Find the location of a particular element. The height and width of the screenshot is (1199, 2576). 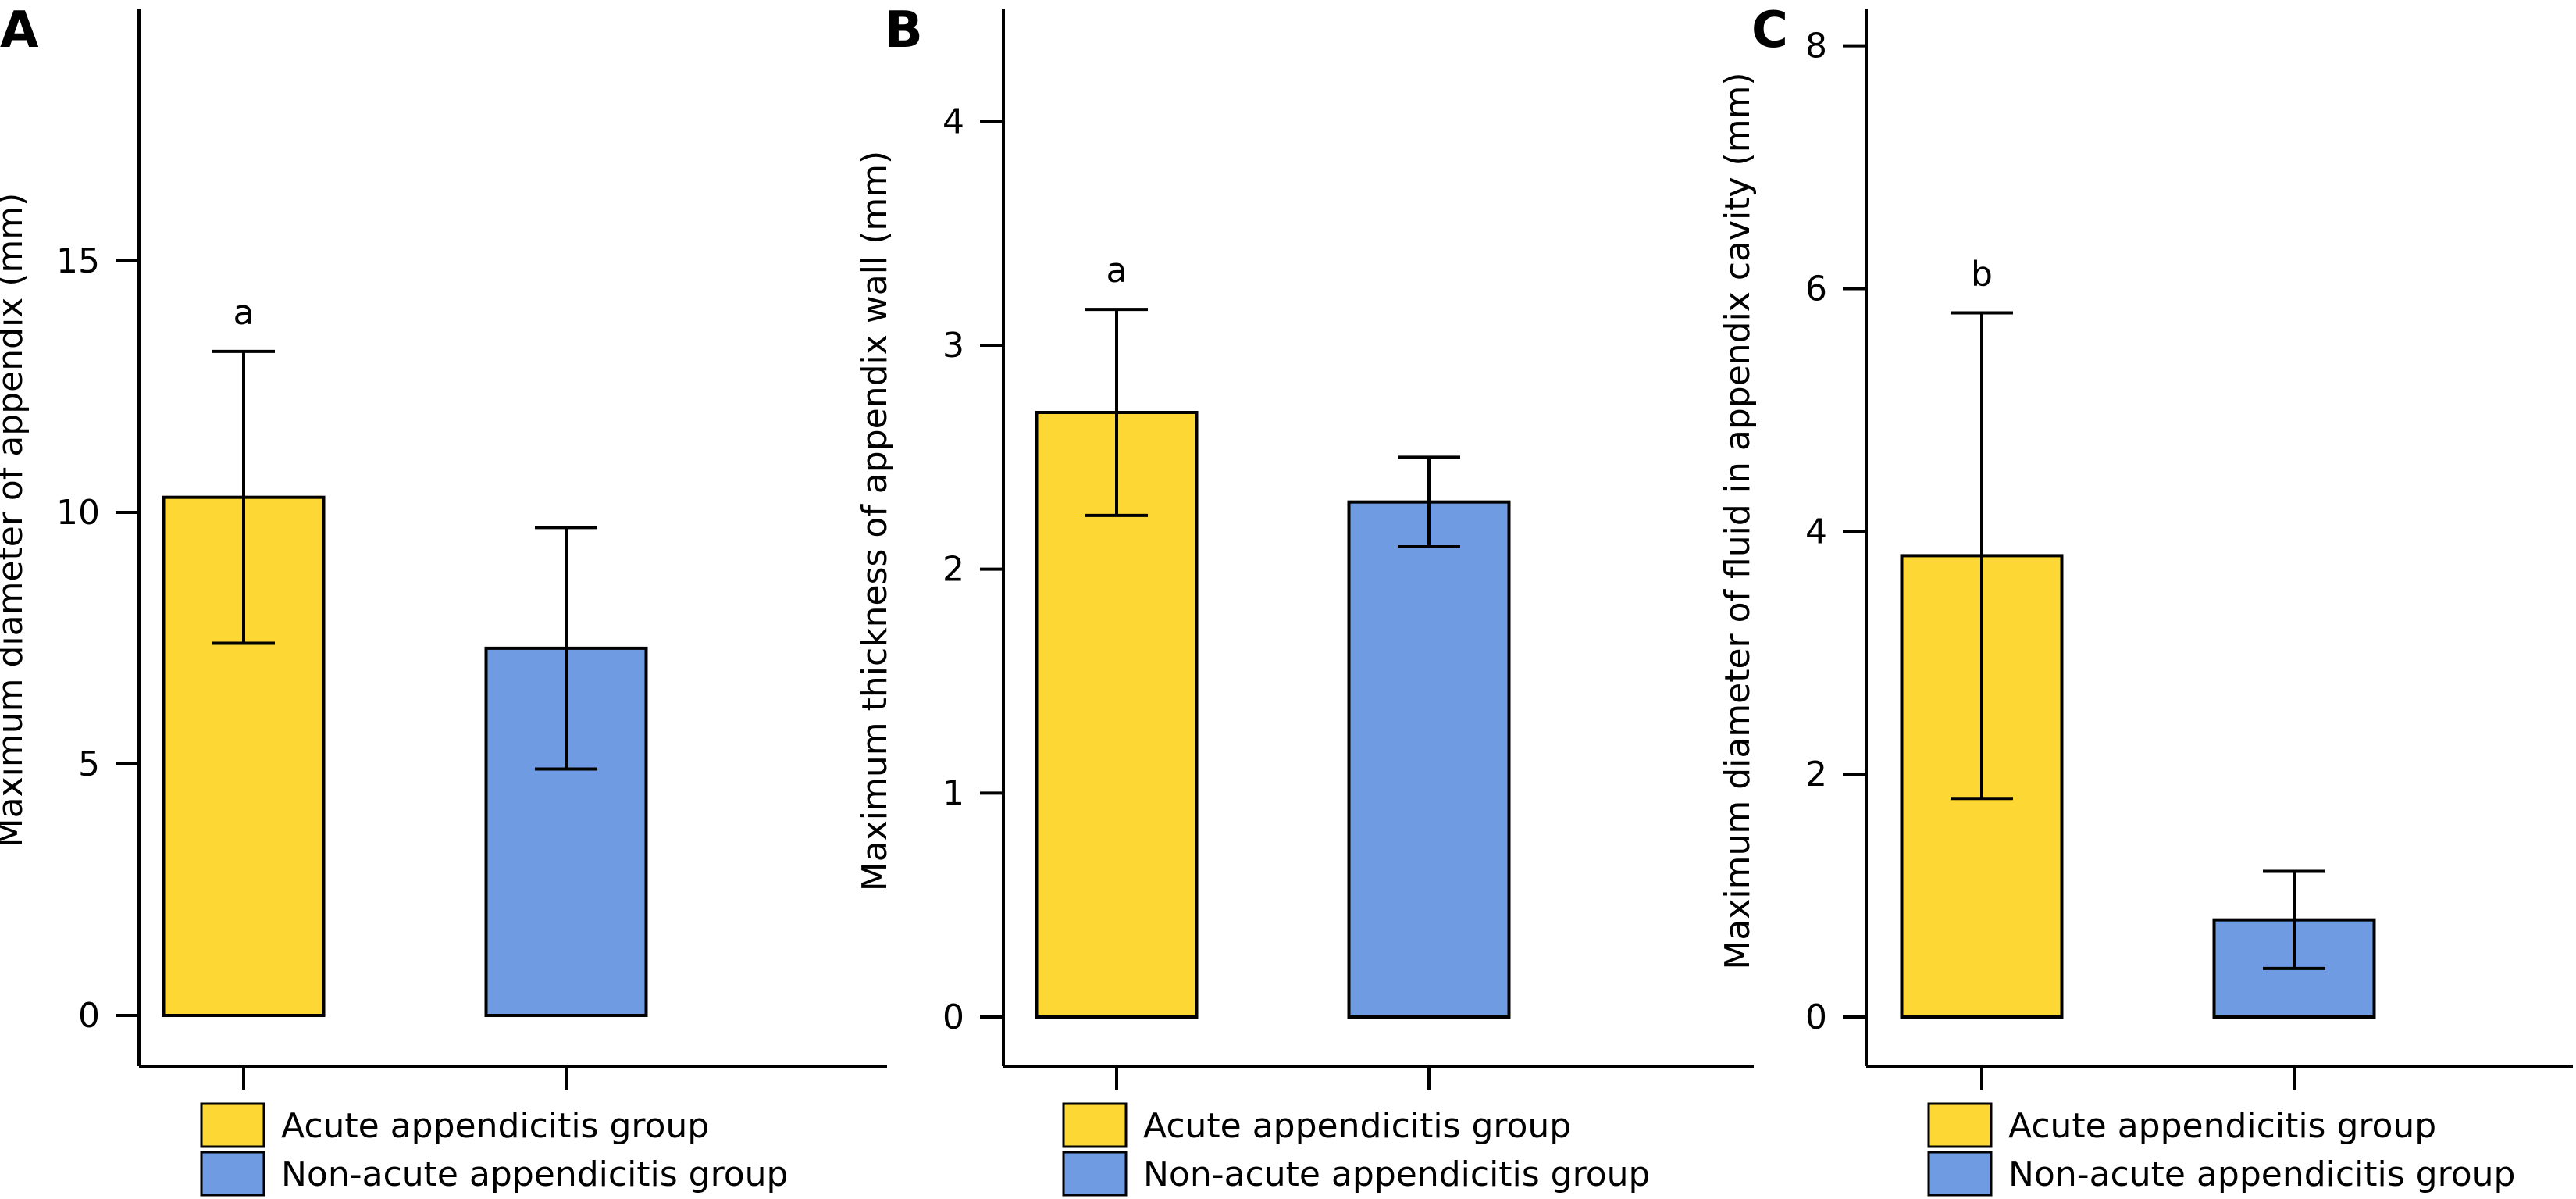

y-axis-title: Maximum diameter of appendix (mm) is located at coordinates (15, 520).